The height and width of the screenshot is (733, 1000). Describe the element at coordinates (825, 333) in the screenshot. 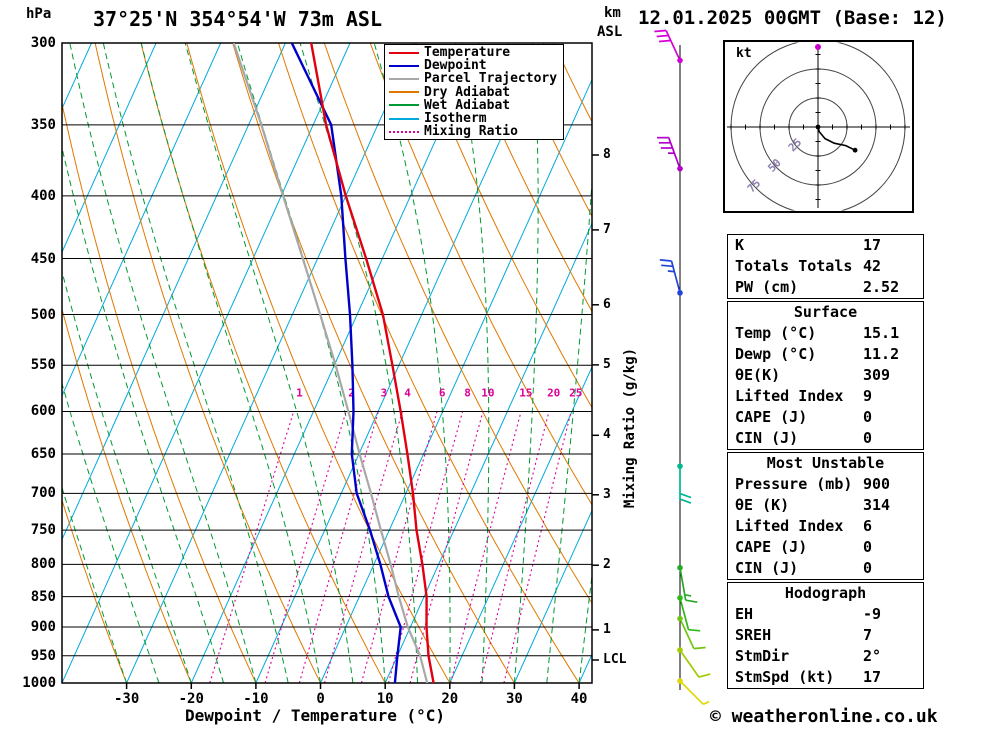

I see `table-row: Temp (°C) 15.1` at that location.